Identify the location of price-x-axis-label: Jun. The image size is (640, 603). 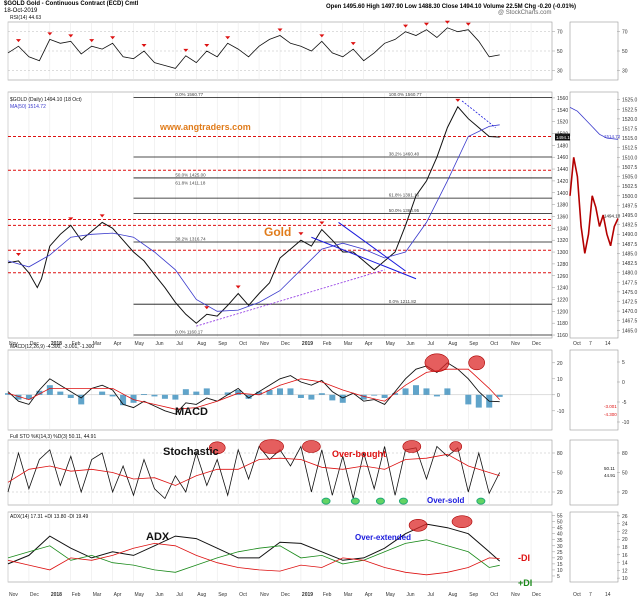
(159, 344).